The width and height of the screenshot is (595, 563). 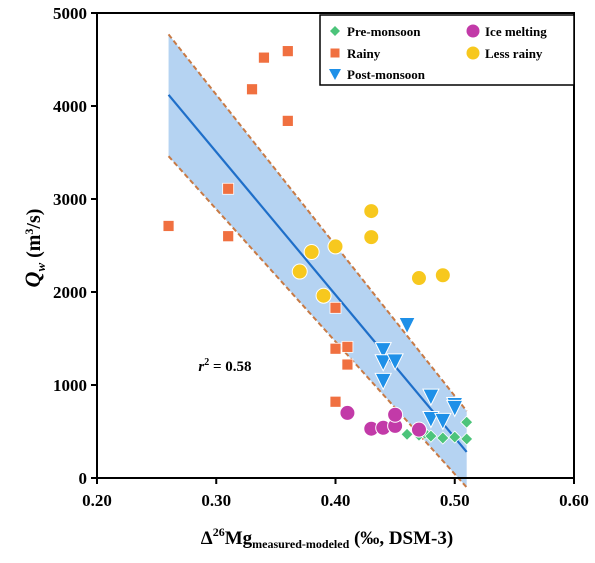 I want to click on ylabel-unit-pre: (m, so click(x=34, y=248).